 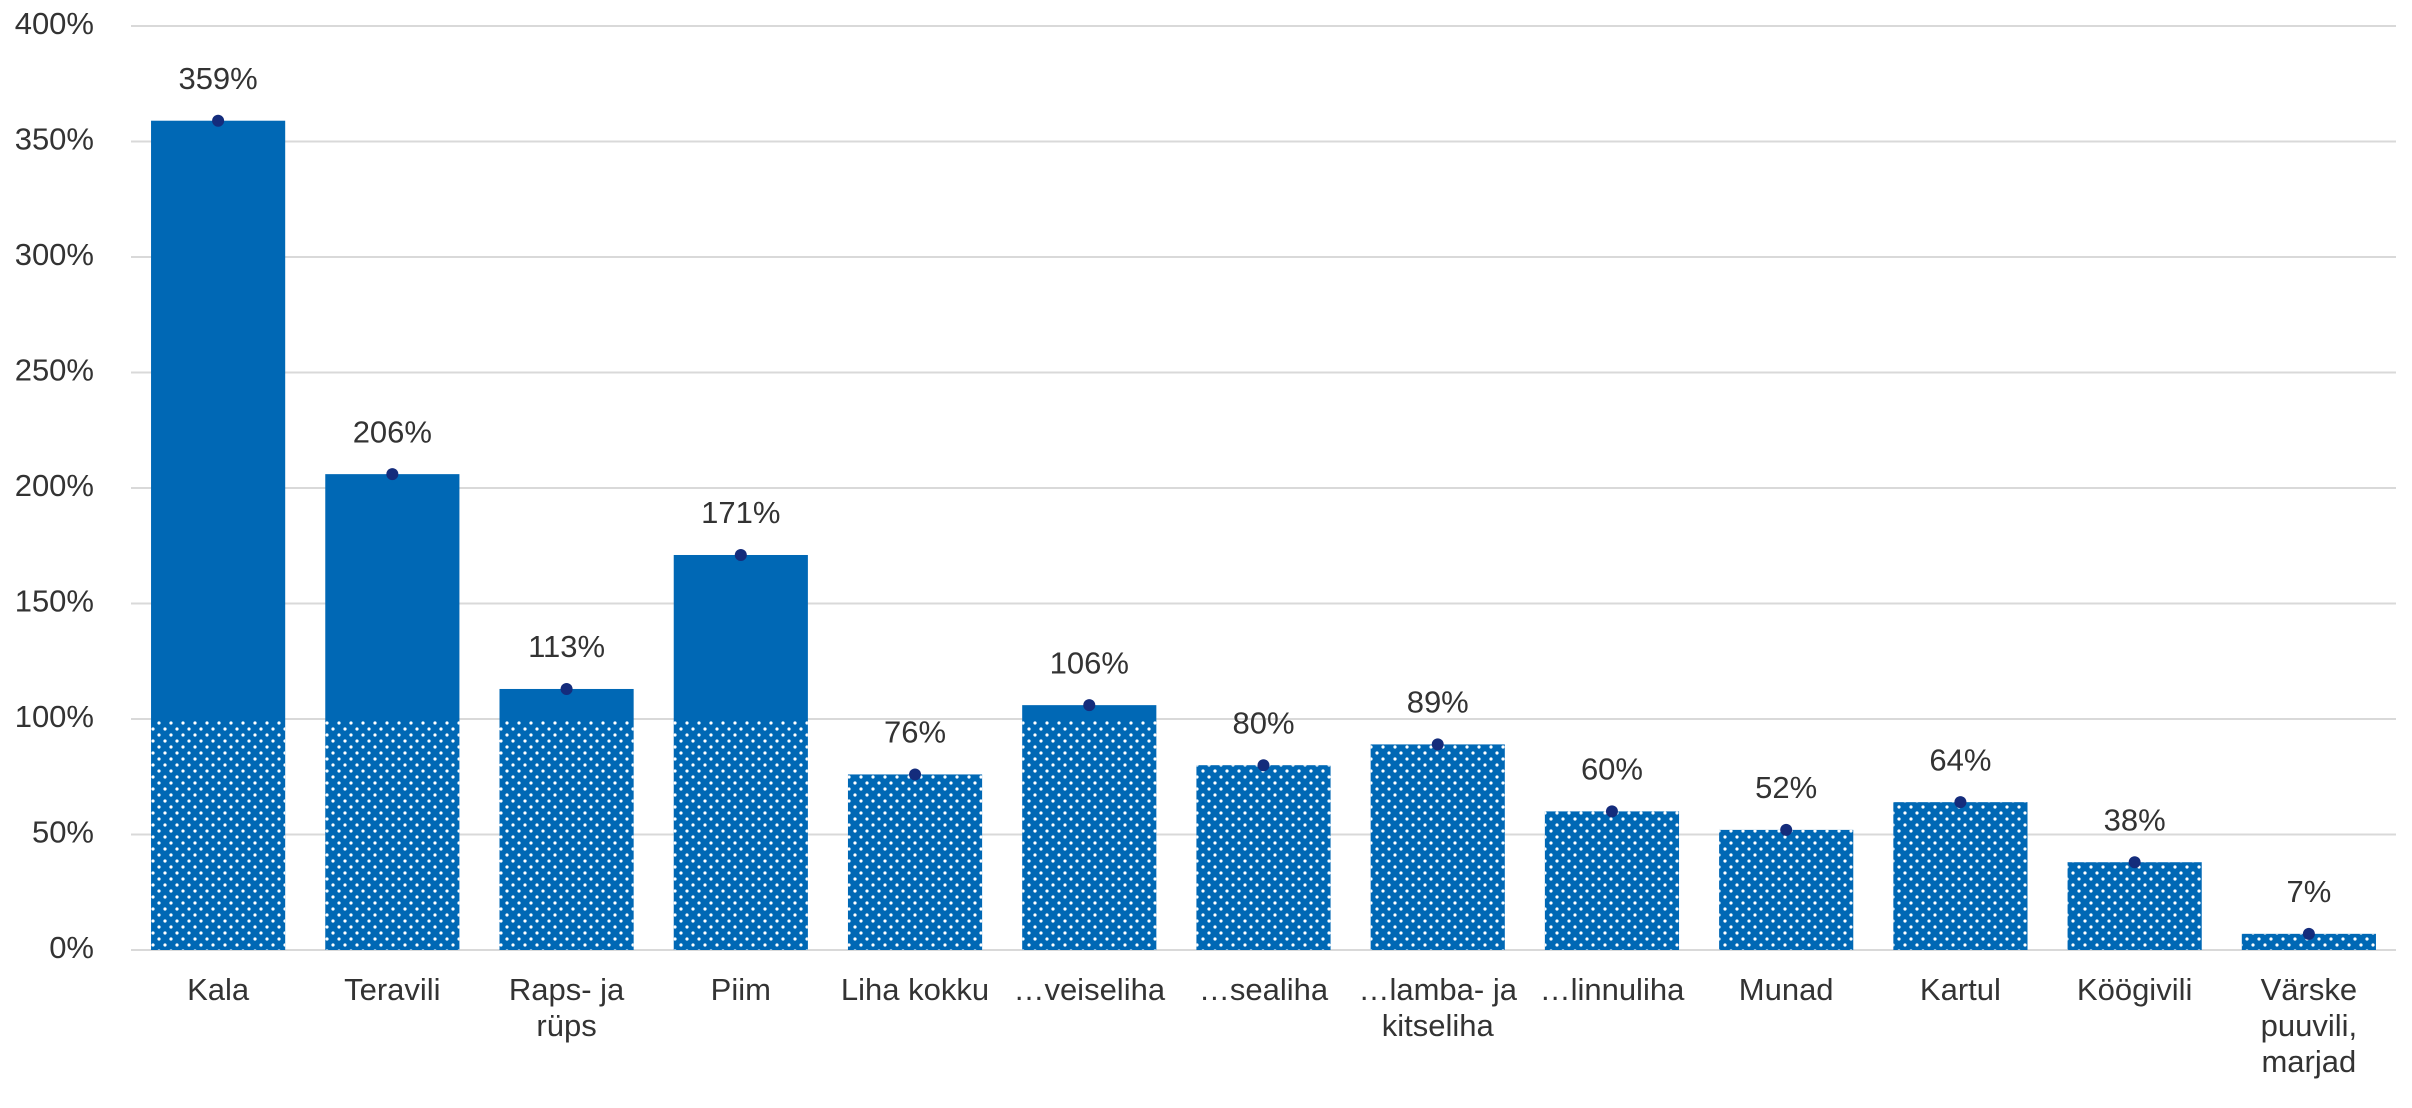 I want to click on data-label: 60%, so click(x=1612, y=769).